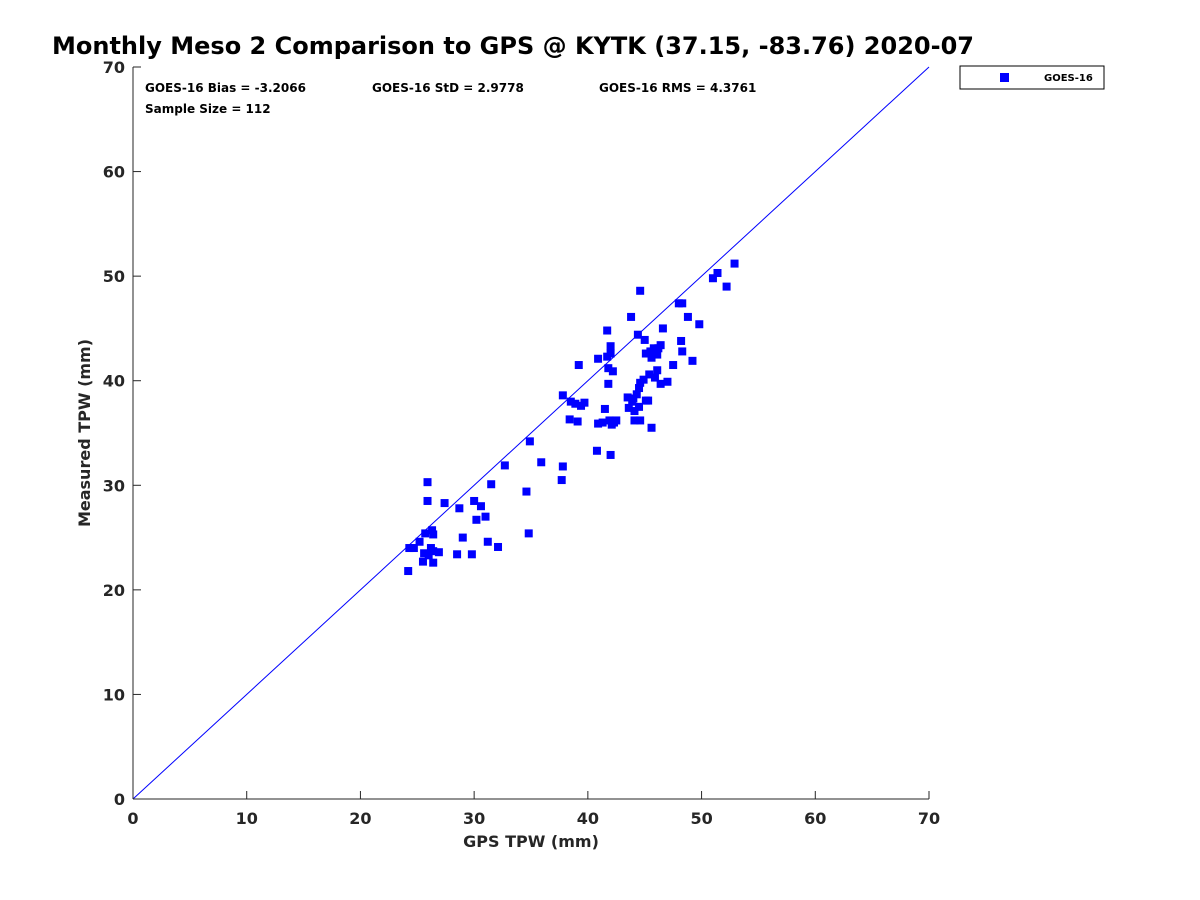 Image resolution: width=1200 pixels, height=900 pixels. What do you see at coordinates (1004, 77) in the screenshot?
I see `legend-marker` at bounding box center [1004, 77].